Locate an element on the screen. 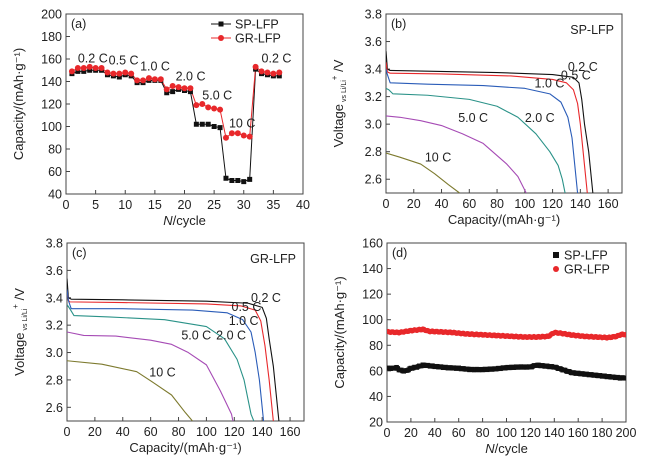 The image size is (649, 466). y-tick-label: 3.4 is located at coordinates (373, 70).